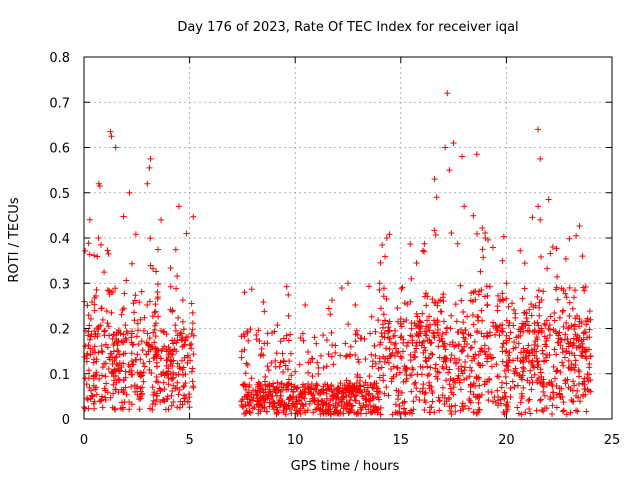  Describe the element at coordinates (59, 149) in the screenshot. I see `y-tick-label: 0.6` at that location.